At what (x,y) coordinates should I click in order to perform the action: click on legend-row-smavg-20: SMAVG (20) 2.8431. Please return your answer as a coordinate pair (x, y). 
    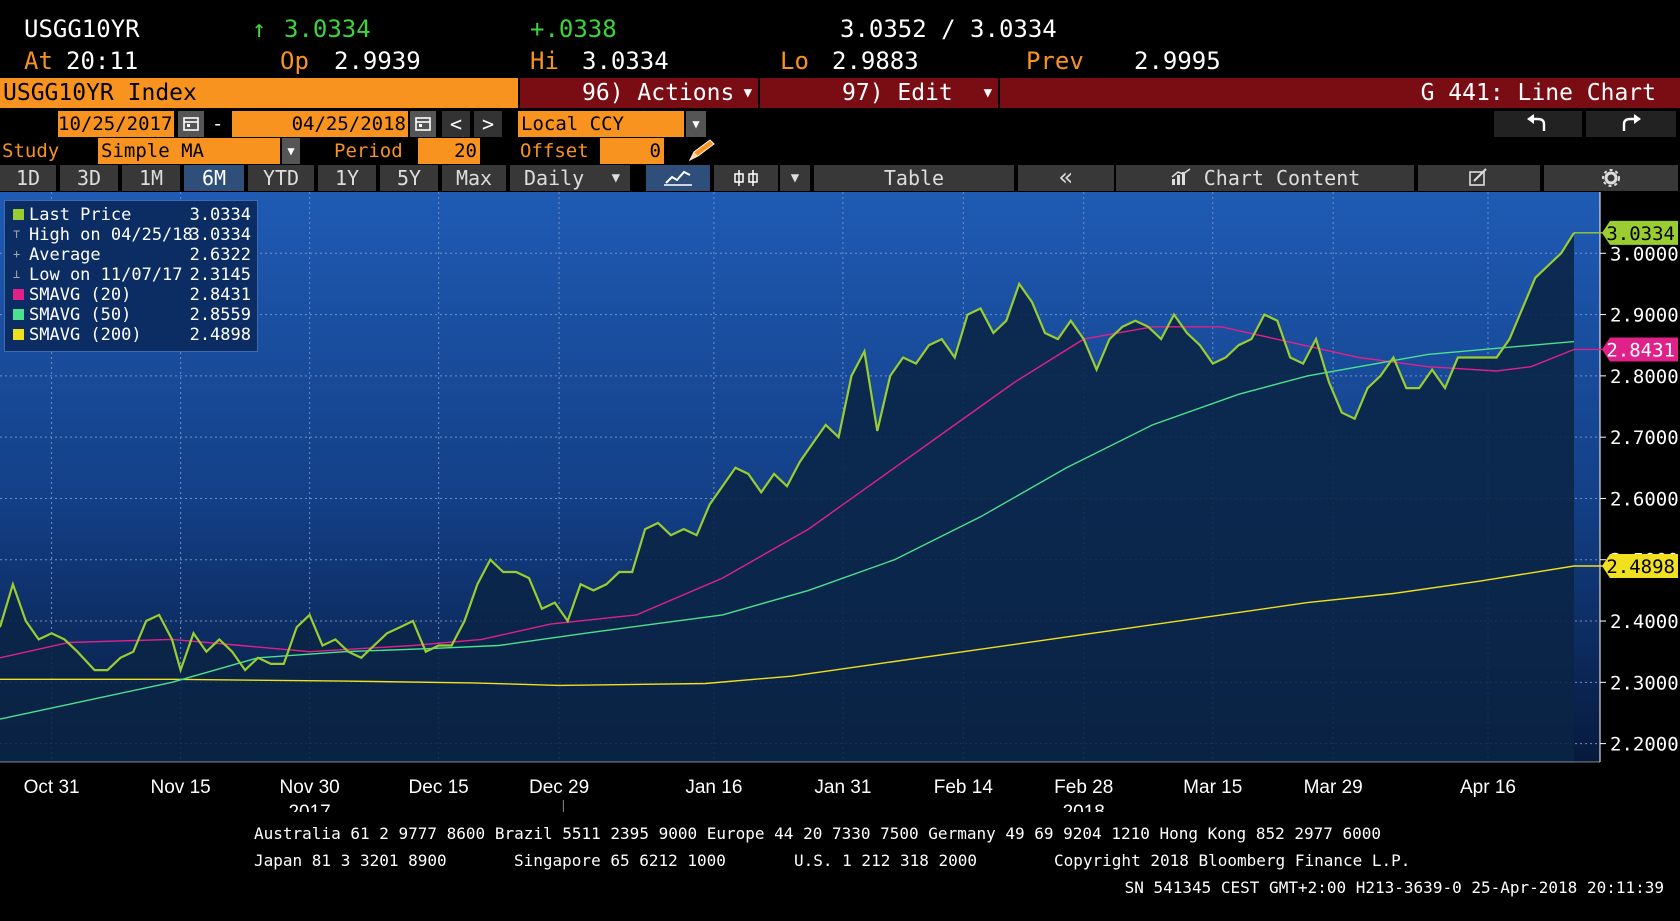
    Looking at the image, I should click on (131, 295).